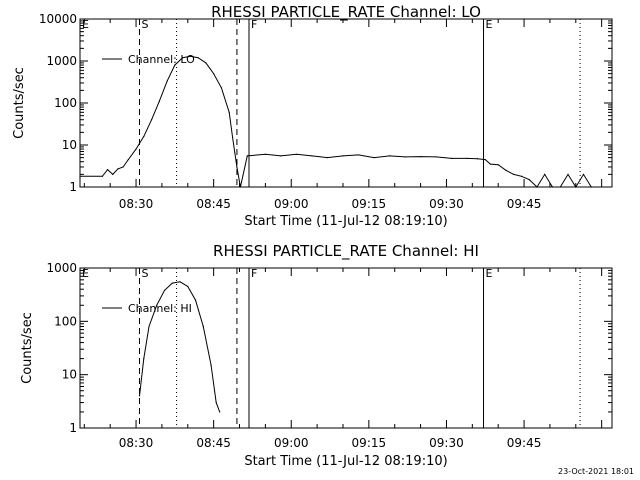  I want to click on y-tick-label: 1, so click(73, 428).